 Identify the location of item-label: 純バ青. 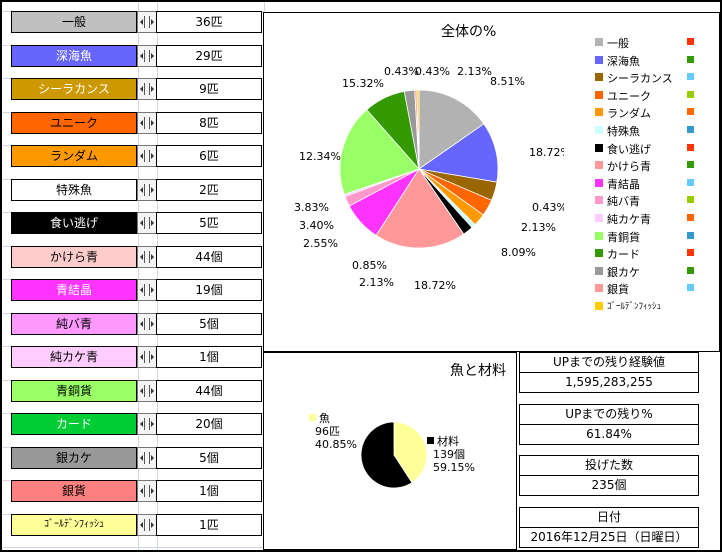
(74, 323).